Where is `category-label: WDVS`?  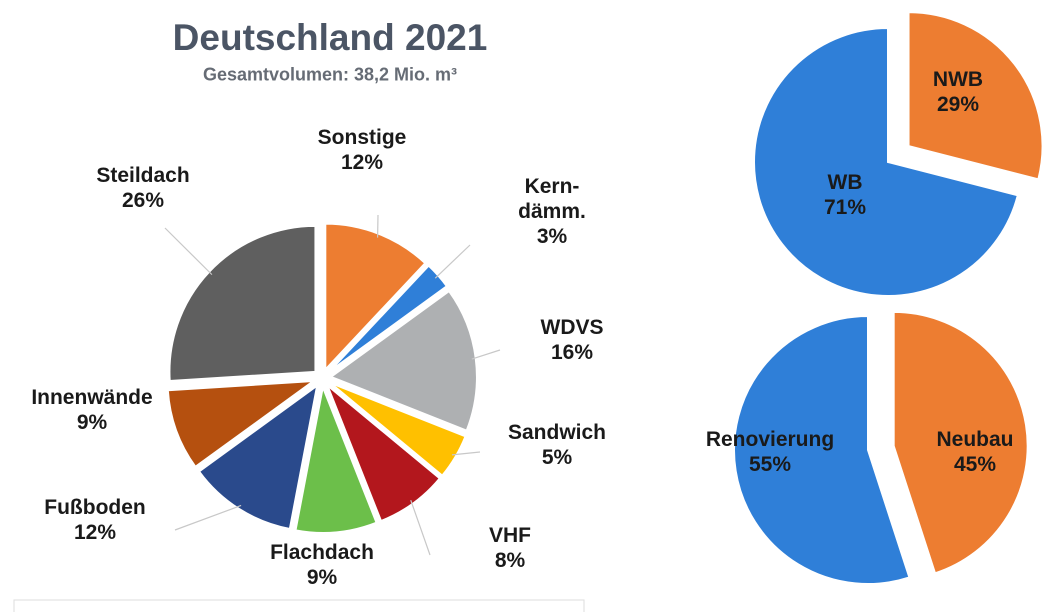
category-label: WDVS is located at coordinates (572, 327).